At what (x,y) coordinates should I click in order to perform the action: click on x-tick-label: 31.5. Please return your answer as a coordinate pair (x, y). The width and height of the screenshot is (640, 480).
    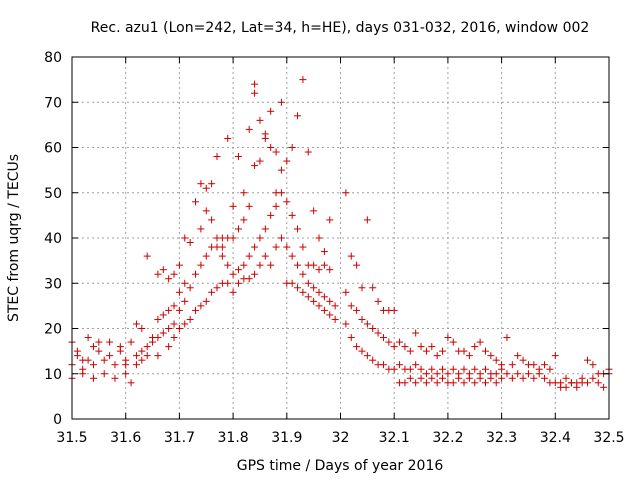
    Looking at the image, I should click on (71, 438).